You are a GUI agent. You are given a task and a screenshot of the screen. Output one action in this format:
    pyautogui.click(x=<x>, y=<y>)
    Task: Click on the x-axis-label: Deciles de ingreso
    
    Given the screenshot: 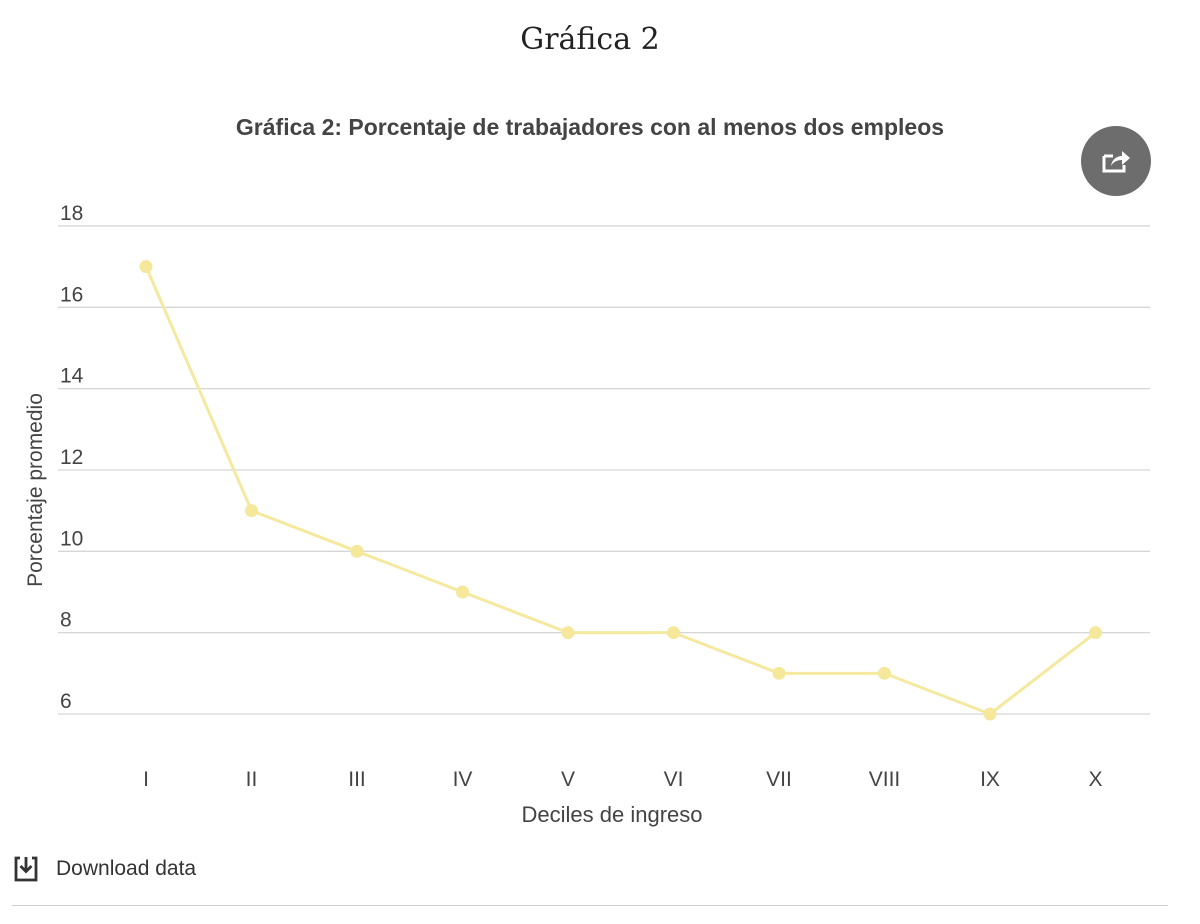 What is the action you would take?
    pyautogui.click(x=612, y=814)
    